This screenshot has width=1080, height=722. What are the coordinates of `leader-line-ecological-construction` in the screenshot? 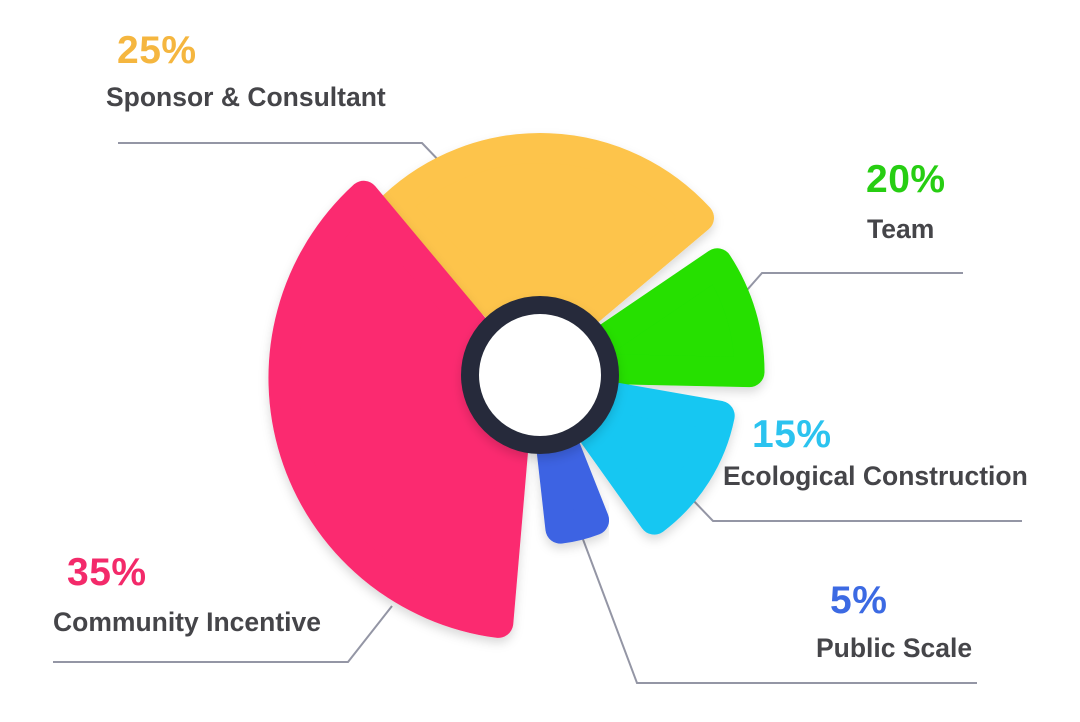 It's located at (855, 509).